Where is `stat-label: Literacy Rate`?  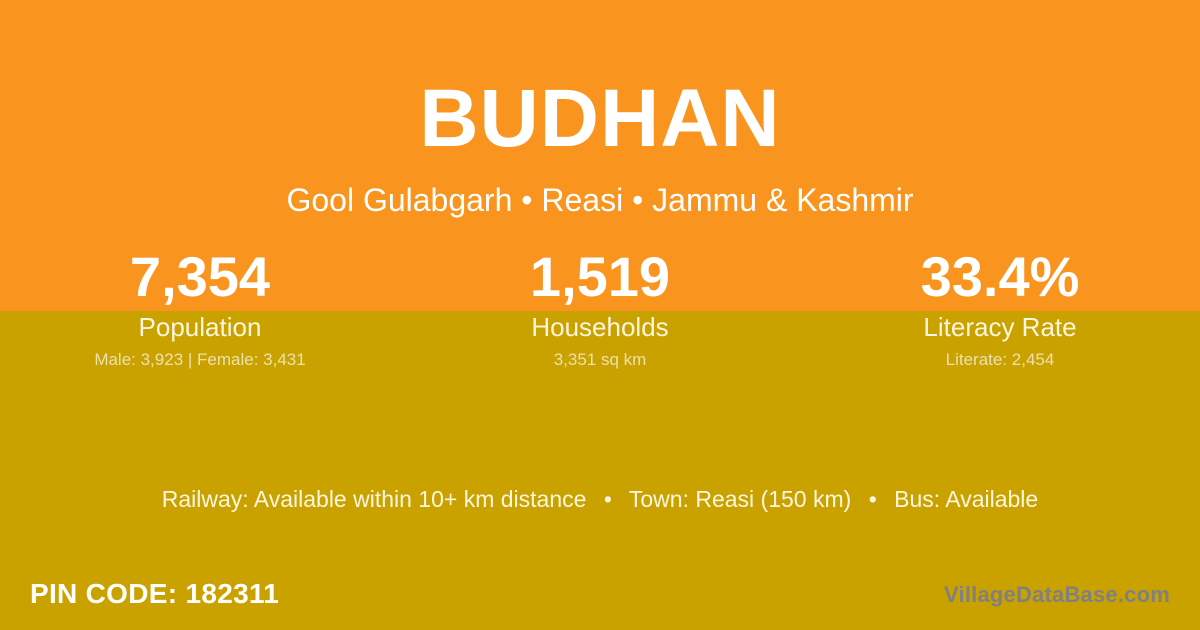 stat-label: Literacy Rate is located at coordinates (1000, 327).